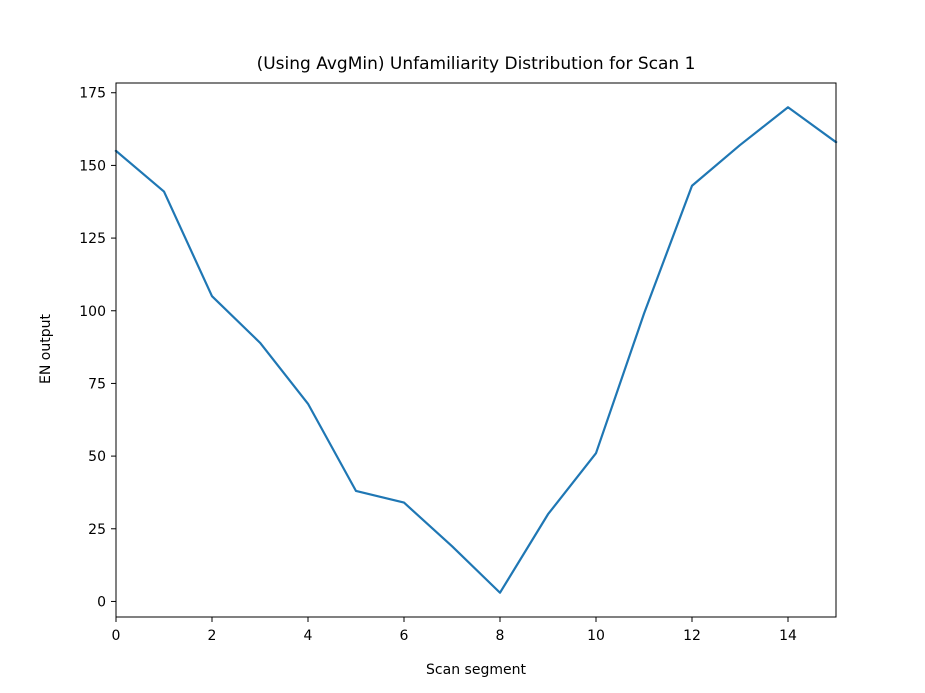 This screenshot has height=693, width=925. Describe the element at coordinates (92, 312) in the screenshot. I see `y-tick-label: 100` at that location.